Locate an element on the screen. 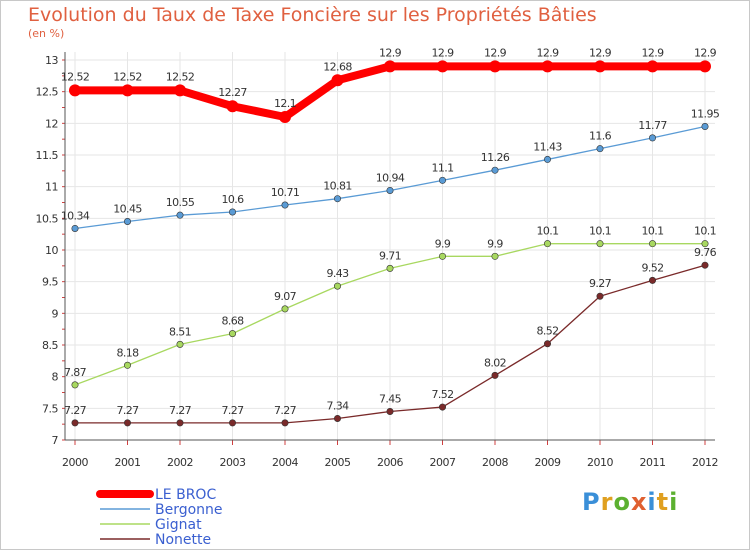 The image size is (750, 550). data-label: 11.43 is located at coordinates (547, 146).